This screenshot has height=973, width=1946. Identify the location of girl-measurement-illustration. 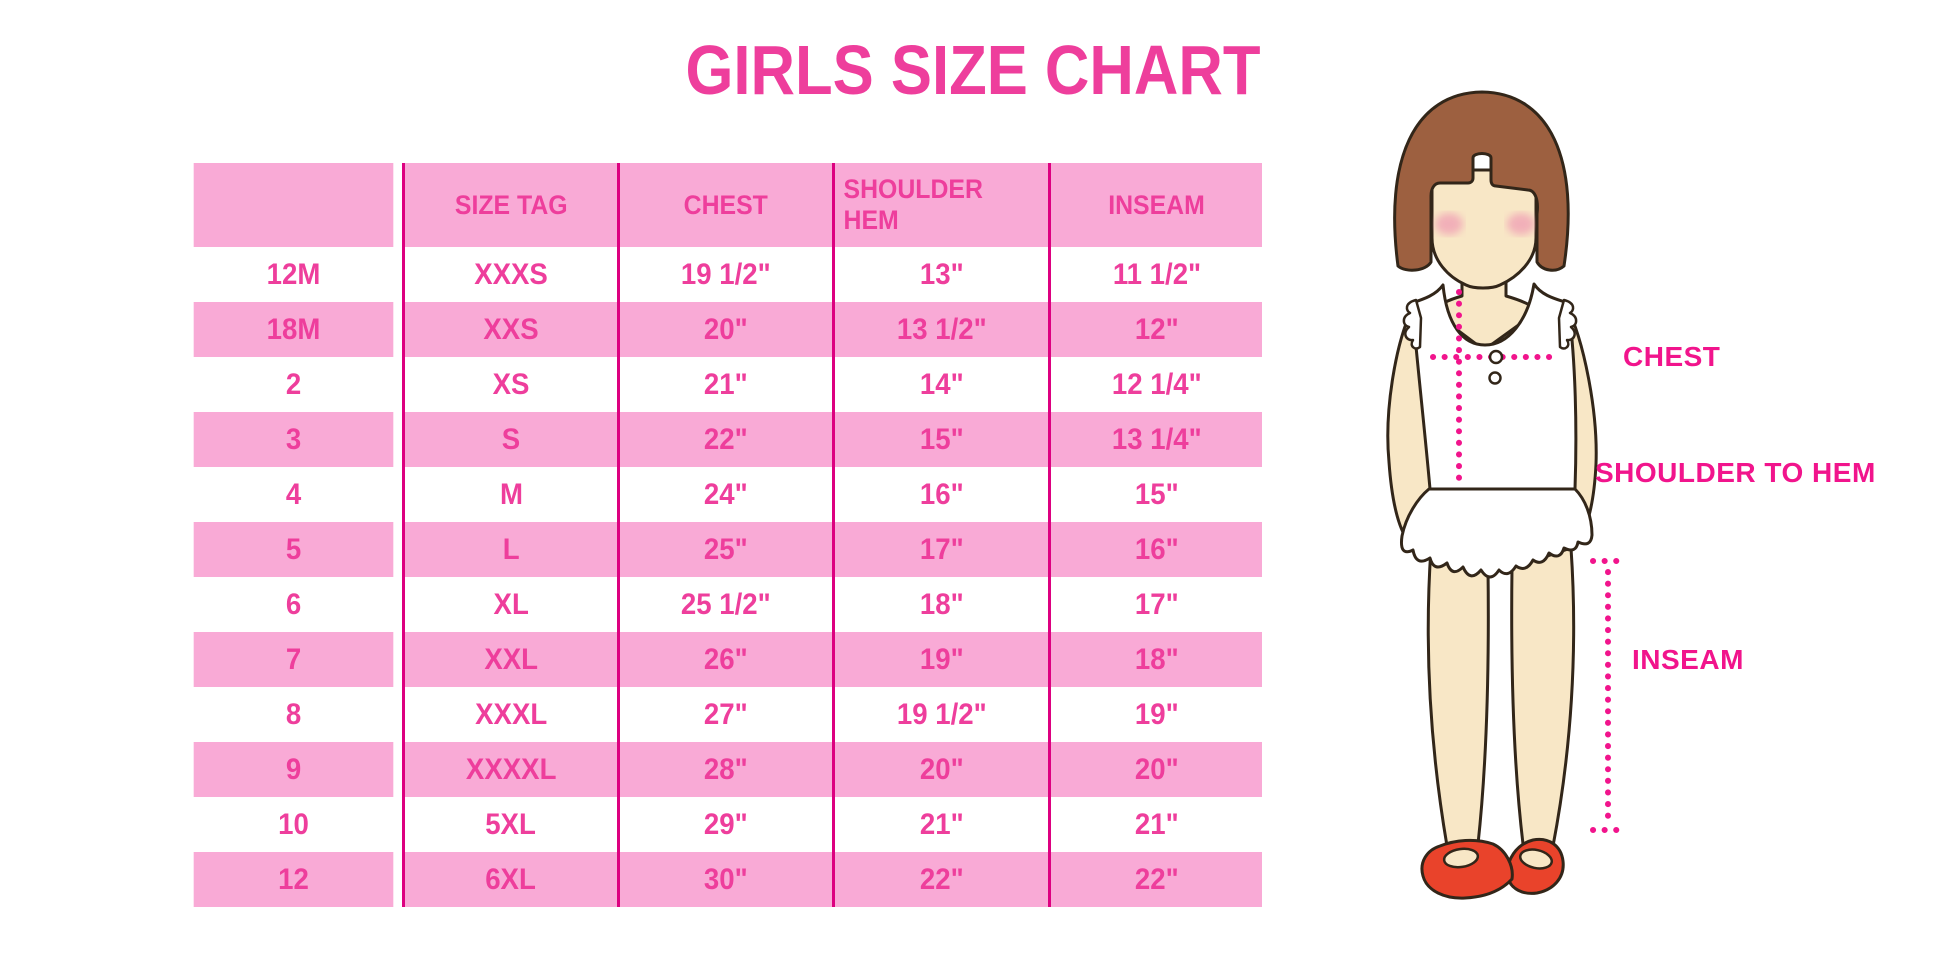
(1506, 495).